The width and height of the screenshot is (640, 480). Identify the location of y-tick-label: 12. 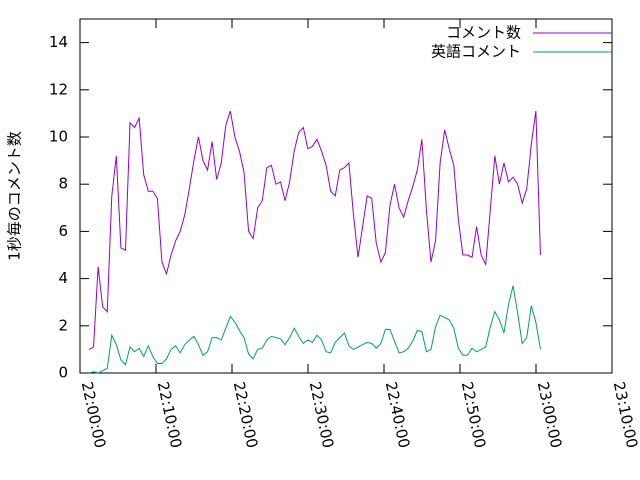
(58, 89).